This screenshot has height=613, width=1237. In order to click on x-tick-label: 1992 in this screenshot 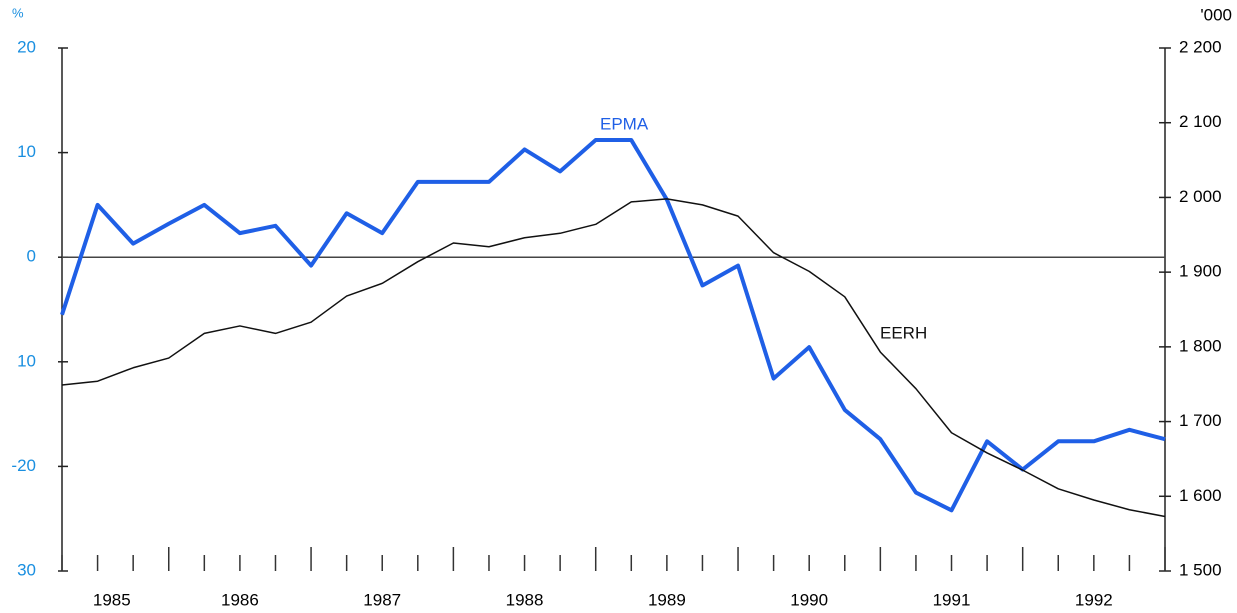, I will do `click(1094, 599)`.